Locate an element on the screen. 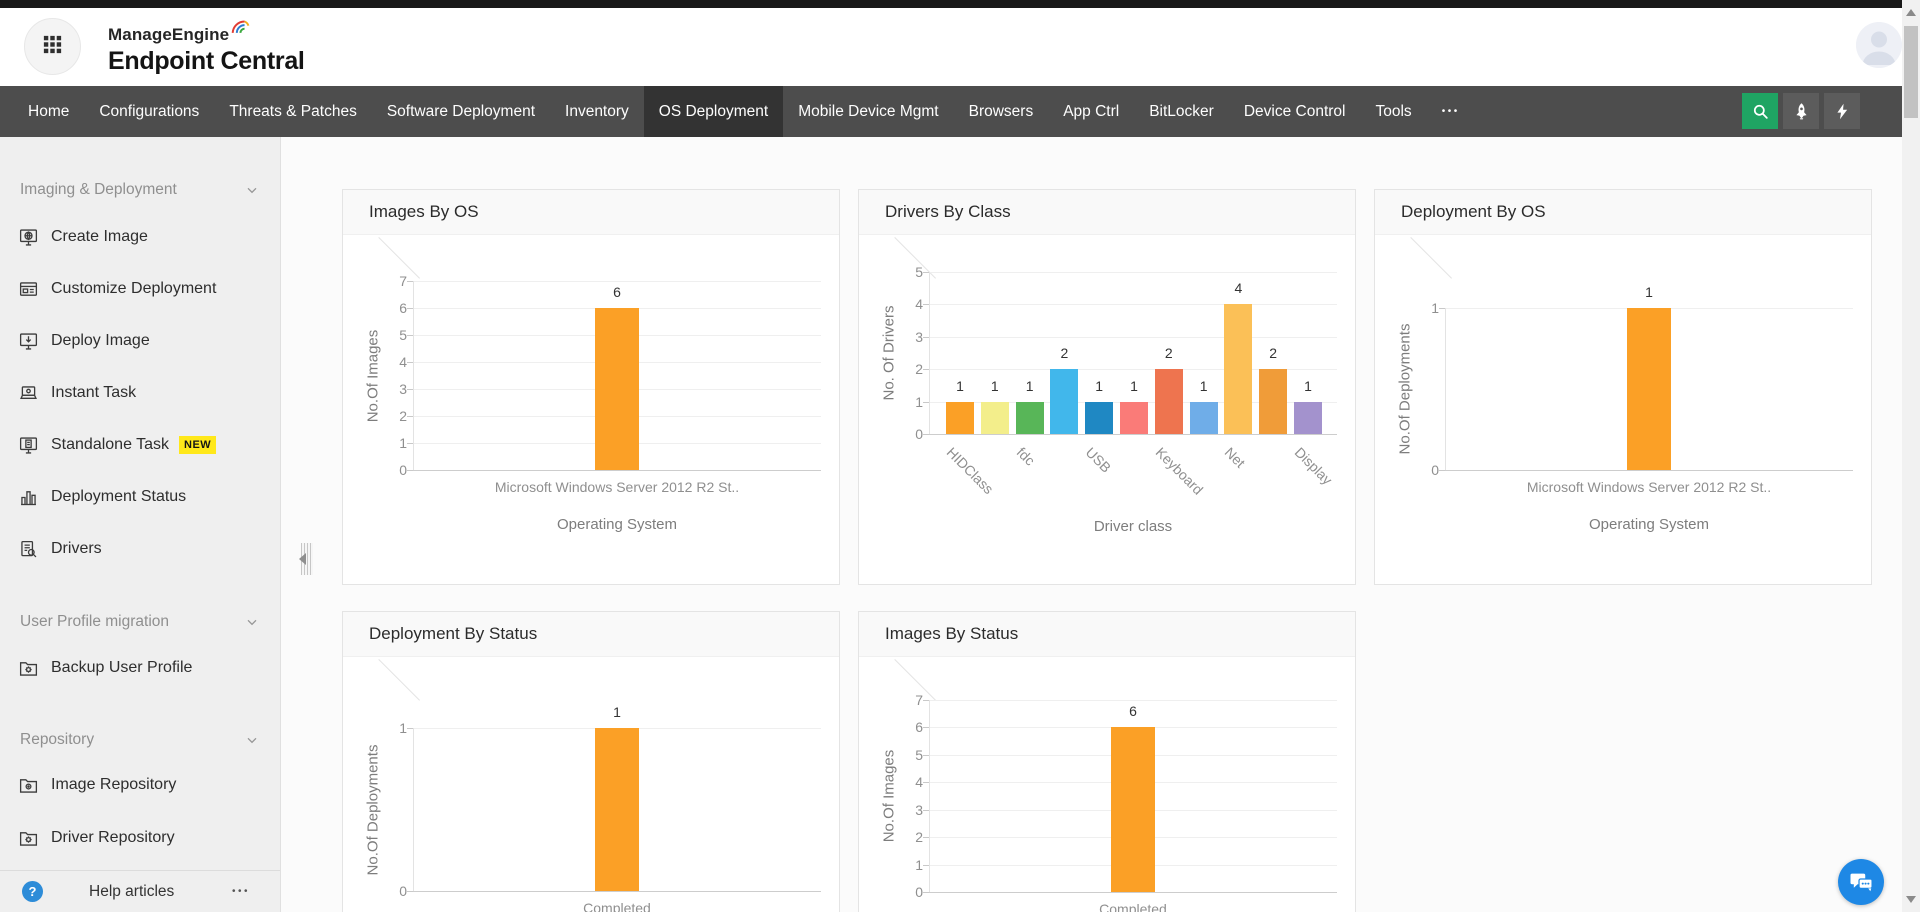 The width and height of the screenshot is (1920, 912). nav-item-more: ••• is located at coordinates (1450, 111).